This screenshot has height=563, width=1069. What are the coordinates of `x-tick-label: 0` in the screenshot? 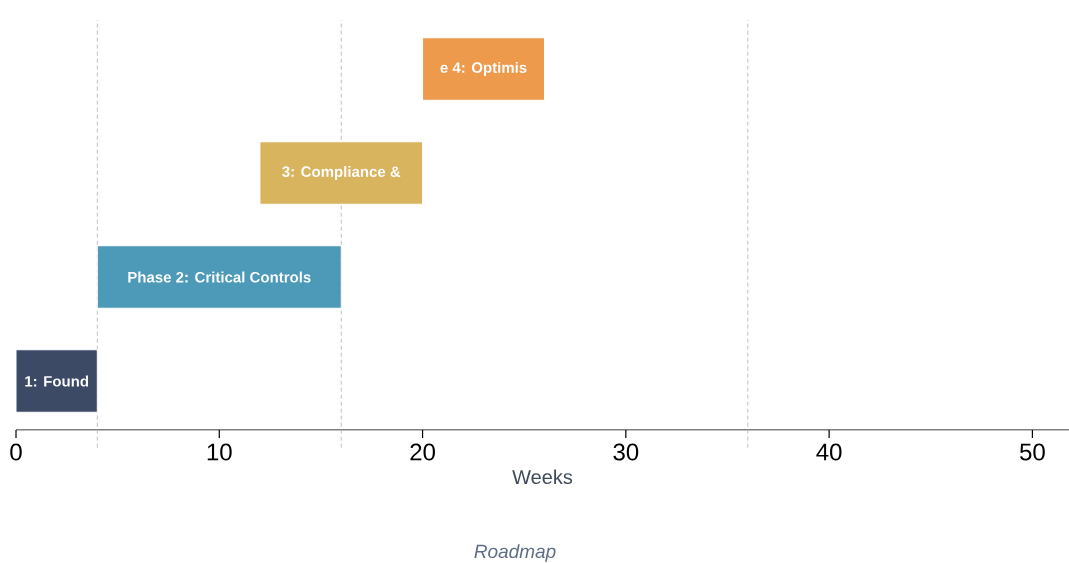 It's located at (16, 452).